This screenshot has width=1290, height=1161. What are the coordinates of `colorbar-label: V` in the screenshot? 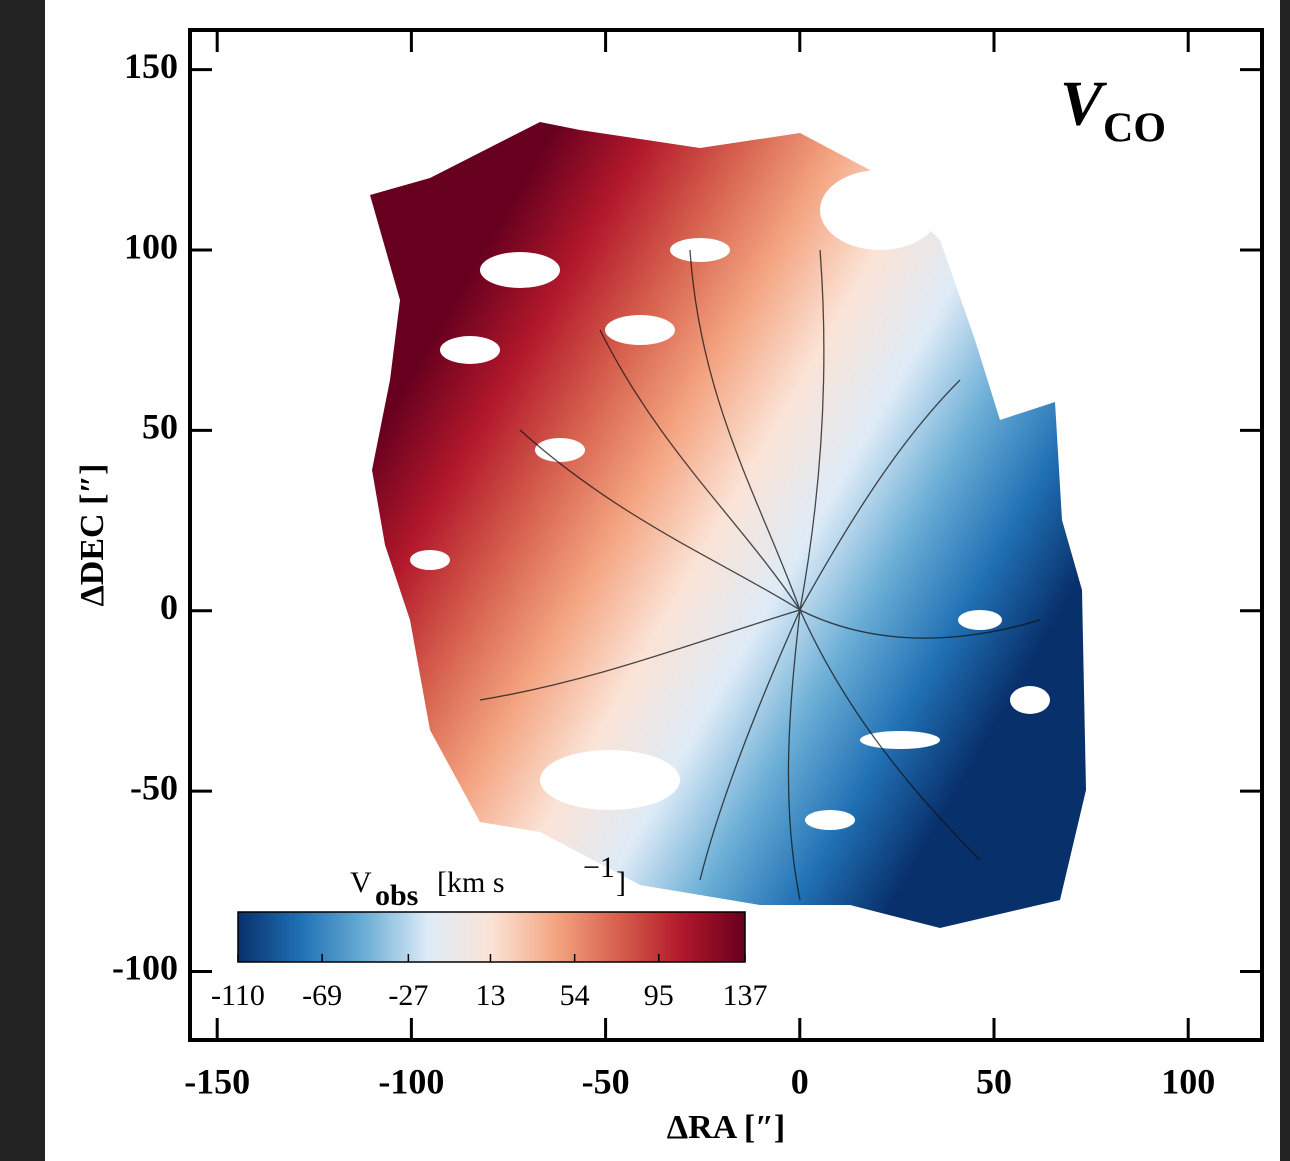 It's located at (361, 882).